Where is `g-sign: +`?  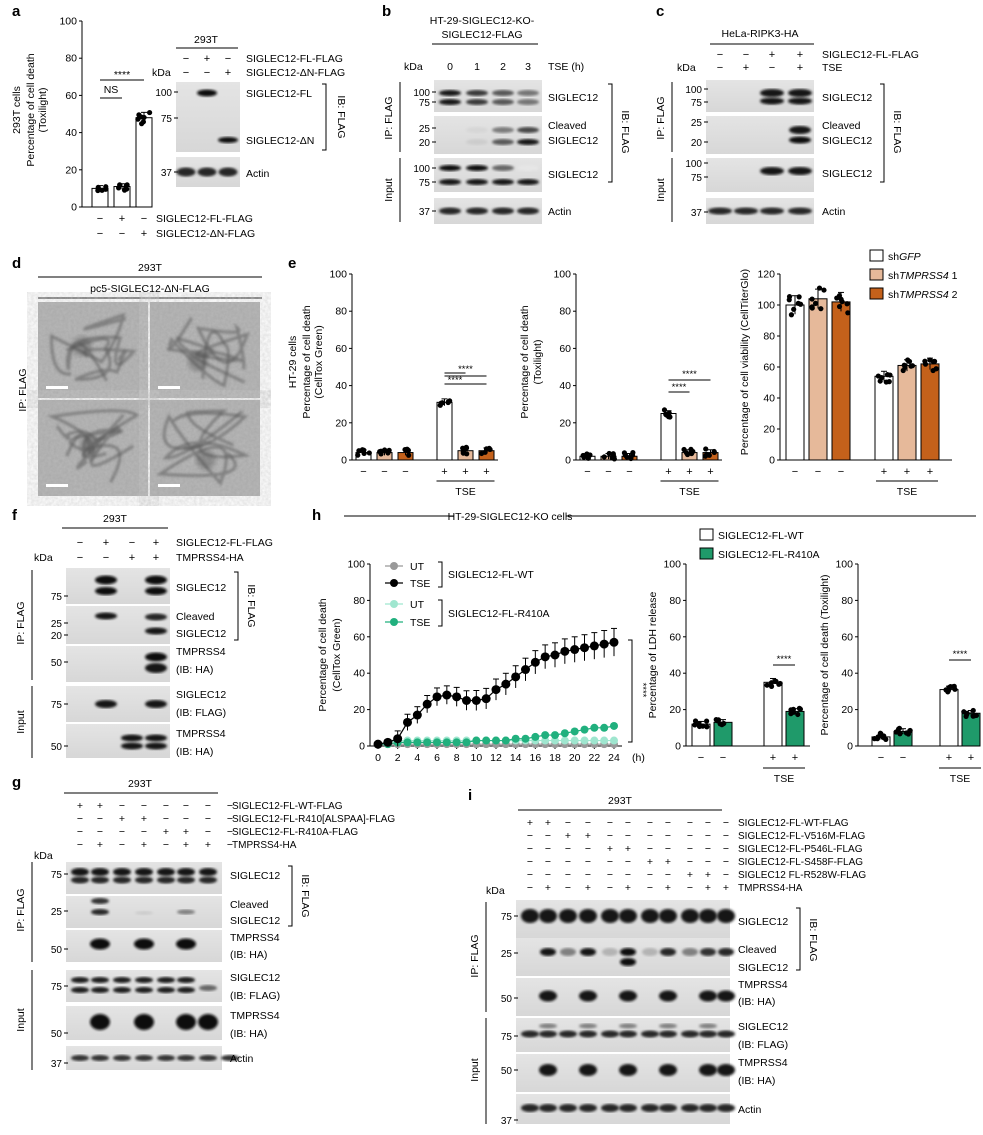 g-sign: + is located at coordinates (186, 832).